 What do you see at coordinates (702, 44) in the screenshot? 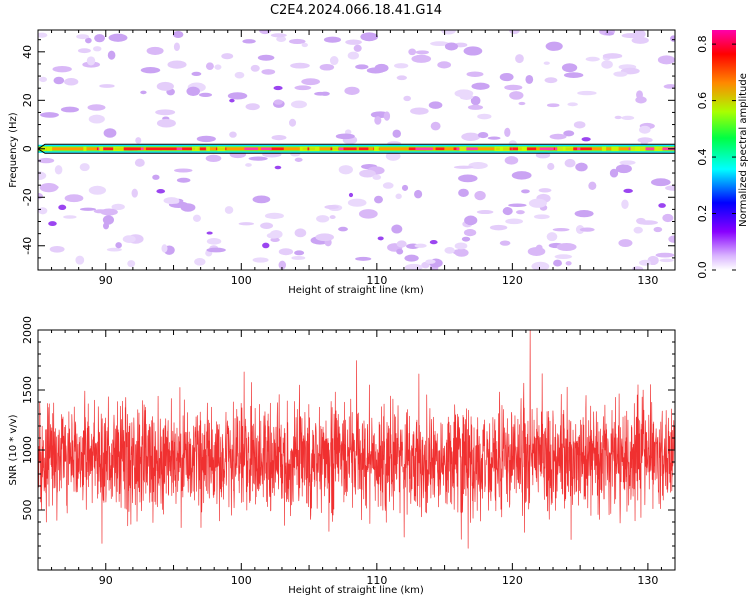
I see `colorbar-tick-label: 0.8` at bounding box center [702, 44].